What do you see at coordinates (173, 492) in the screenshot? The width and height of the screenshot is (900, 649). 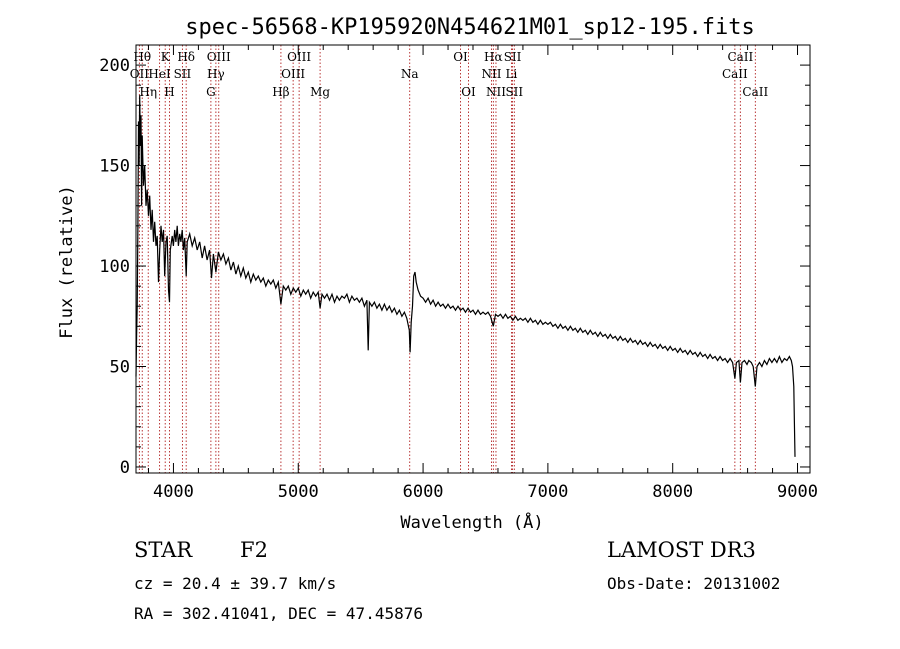 I see `x-tick-label-0: 4000` at bounding box center [173, 492].